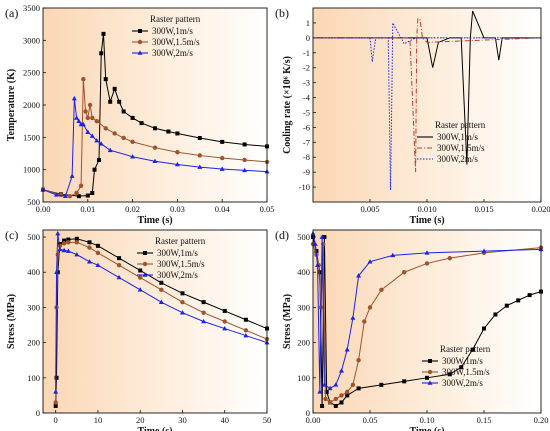  I want to click on x-tick-label: 30, so click(182, 420).